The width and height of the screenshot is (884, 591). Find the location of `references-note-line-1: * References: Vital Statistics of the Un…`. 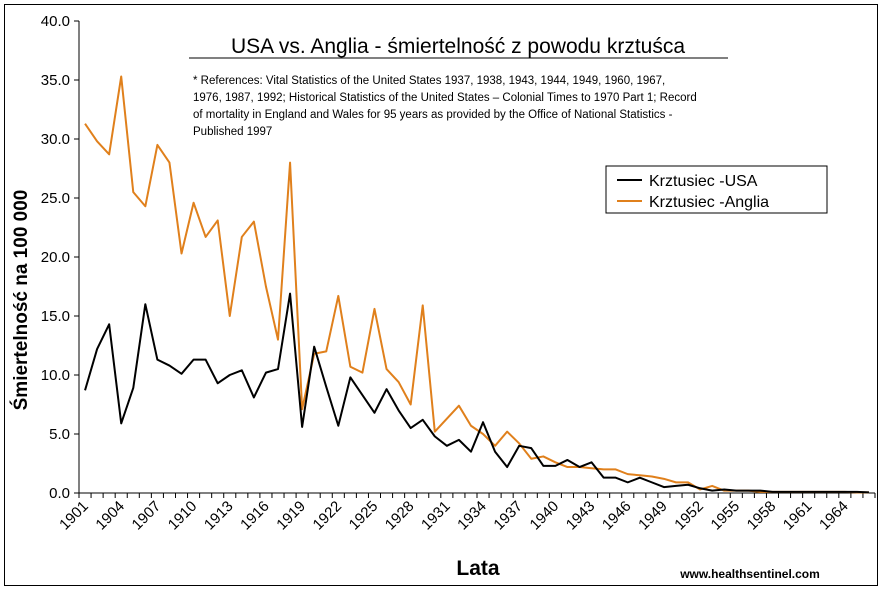

references-note-line-1: * References: Vital Statistics of the Un… is located at coordinates (429, 81).